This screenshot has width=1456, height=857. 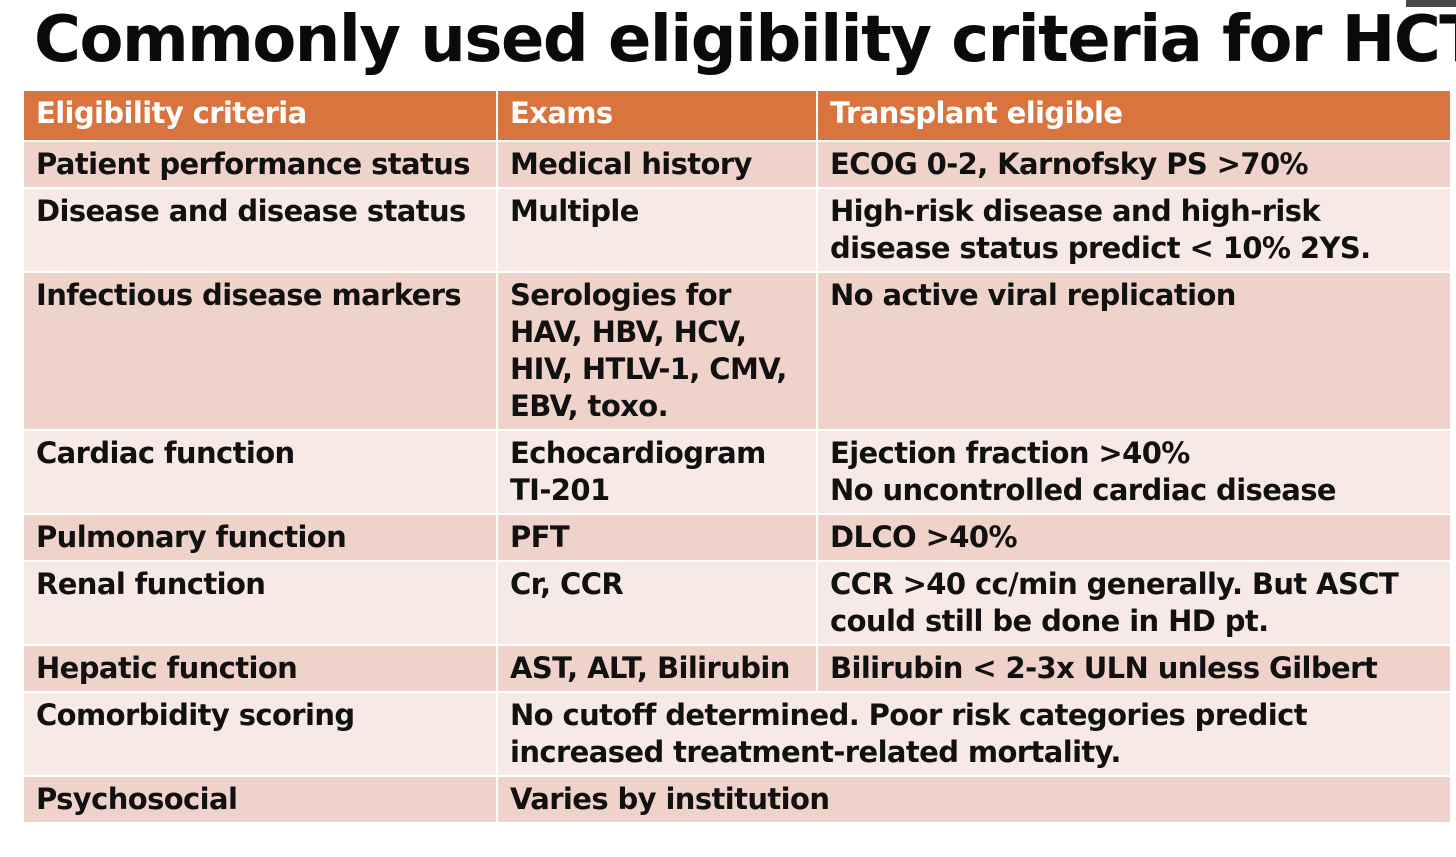 I want to click on exam-cell: Echocardiogram TI-201, so click(x=657, y=472).